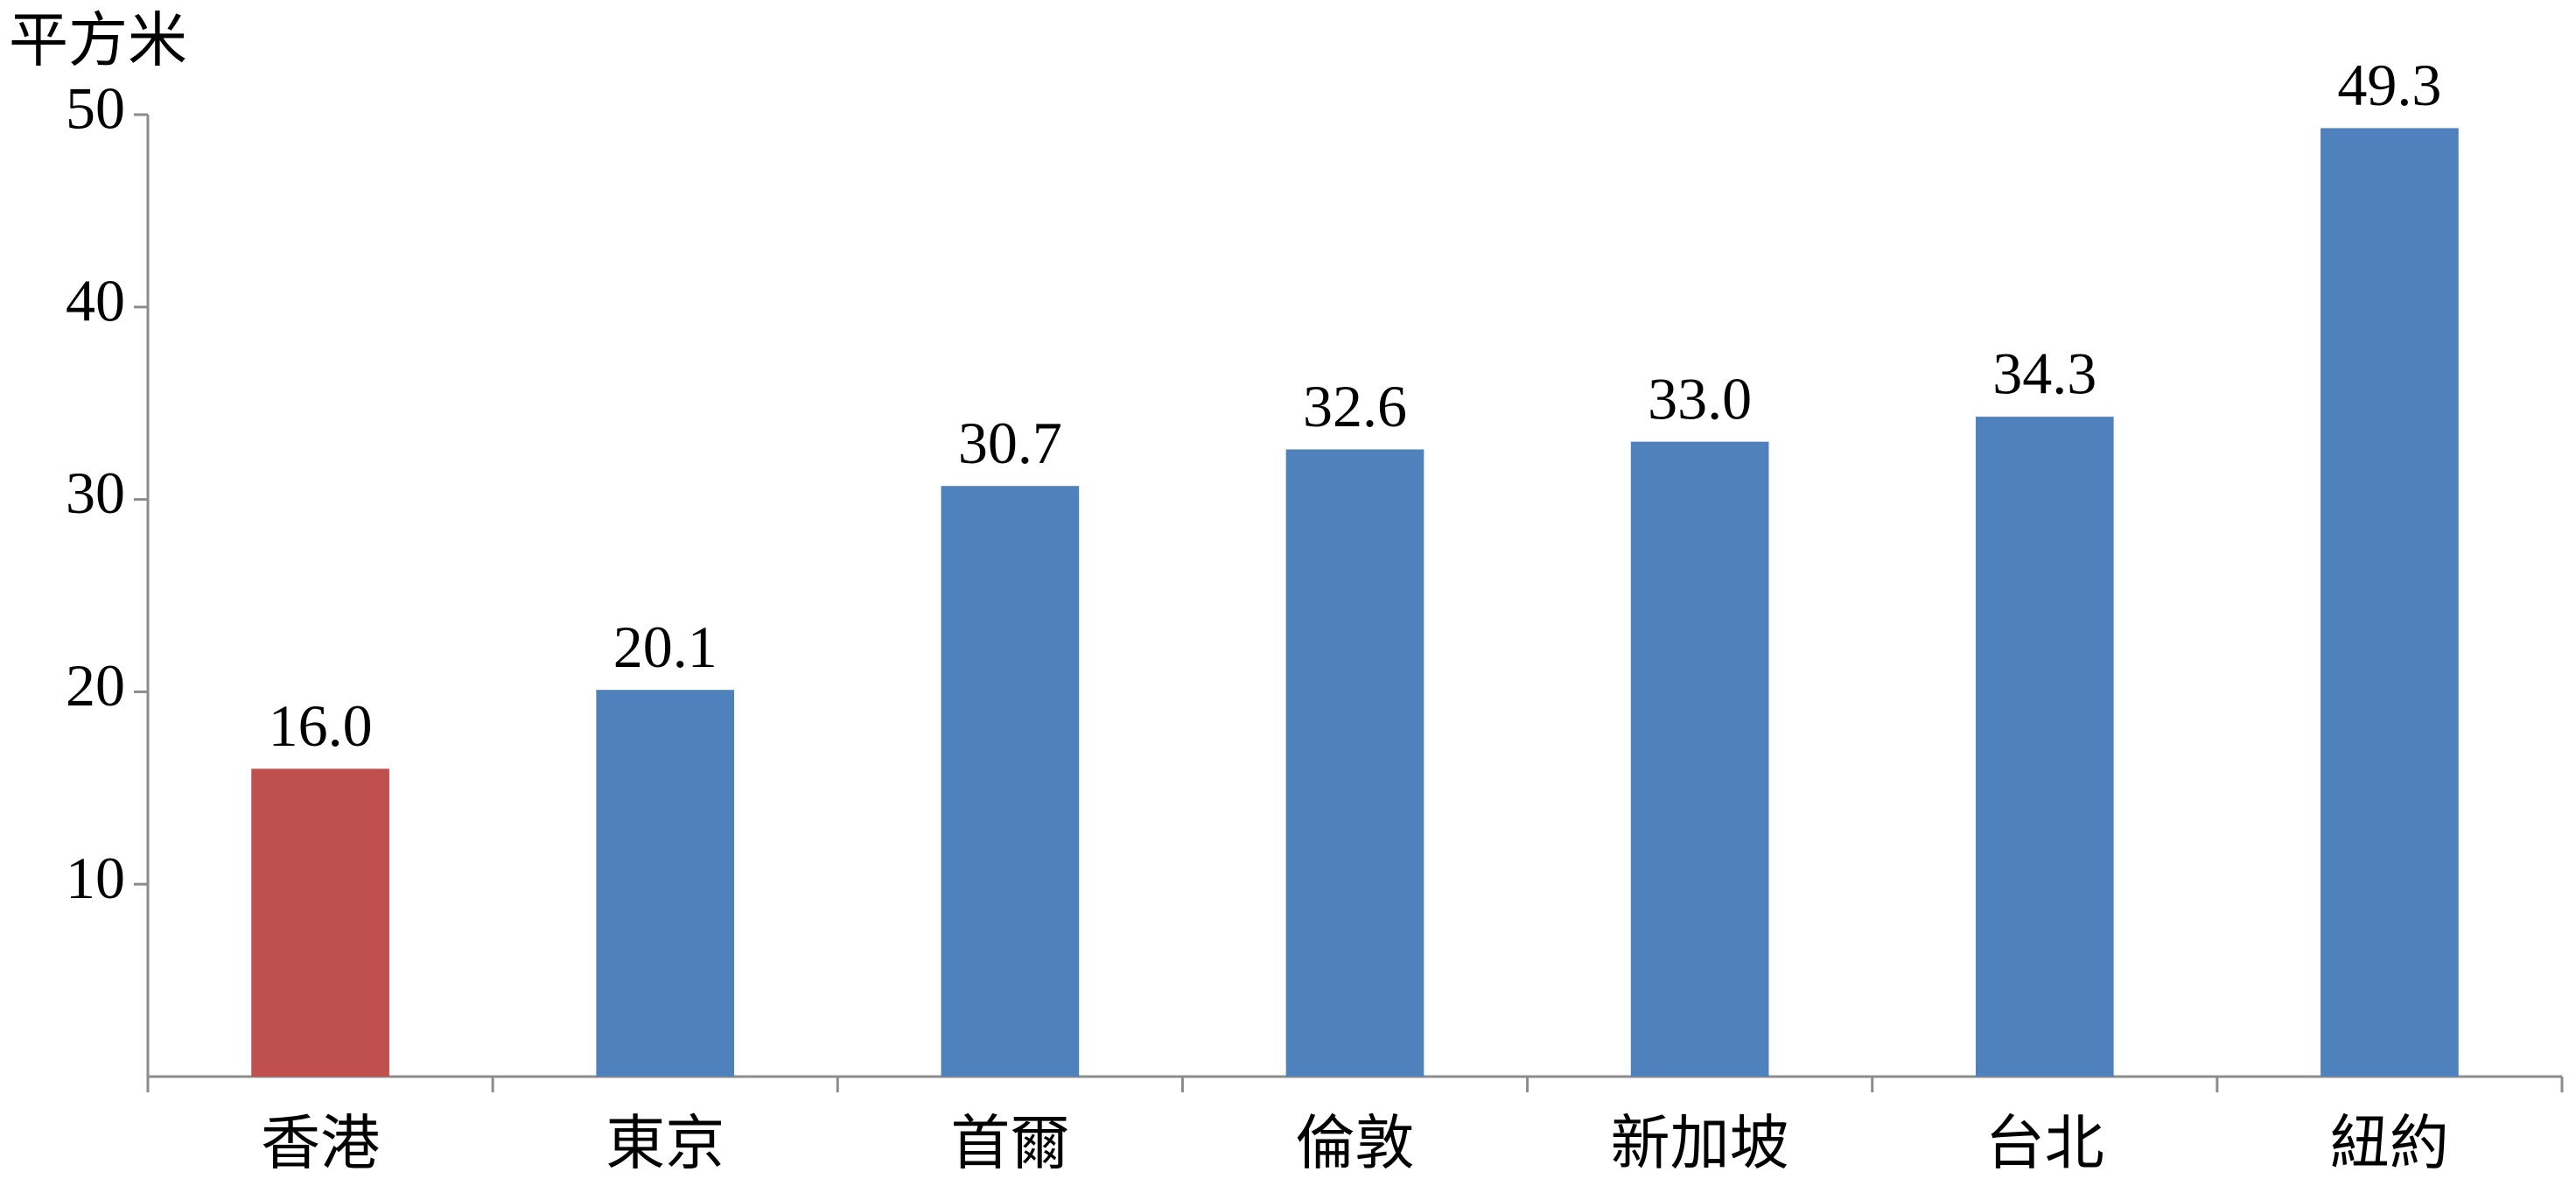  I want to click on y-tick-label: 10, so click(95, 878).